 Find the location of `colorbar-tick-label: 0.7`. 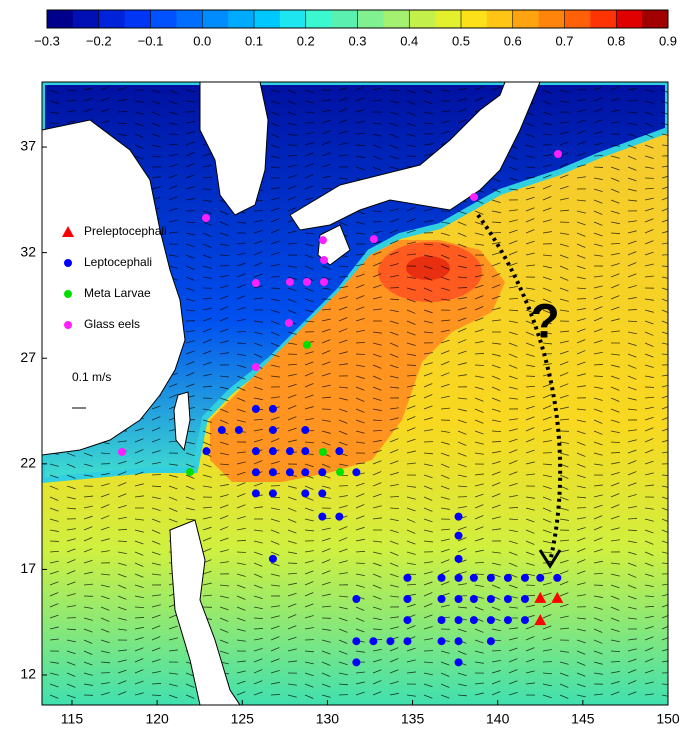

colorbar-tick-label: 0.7 is located at coordinates (564, 40).